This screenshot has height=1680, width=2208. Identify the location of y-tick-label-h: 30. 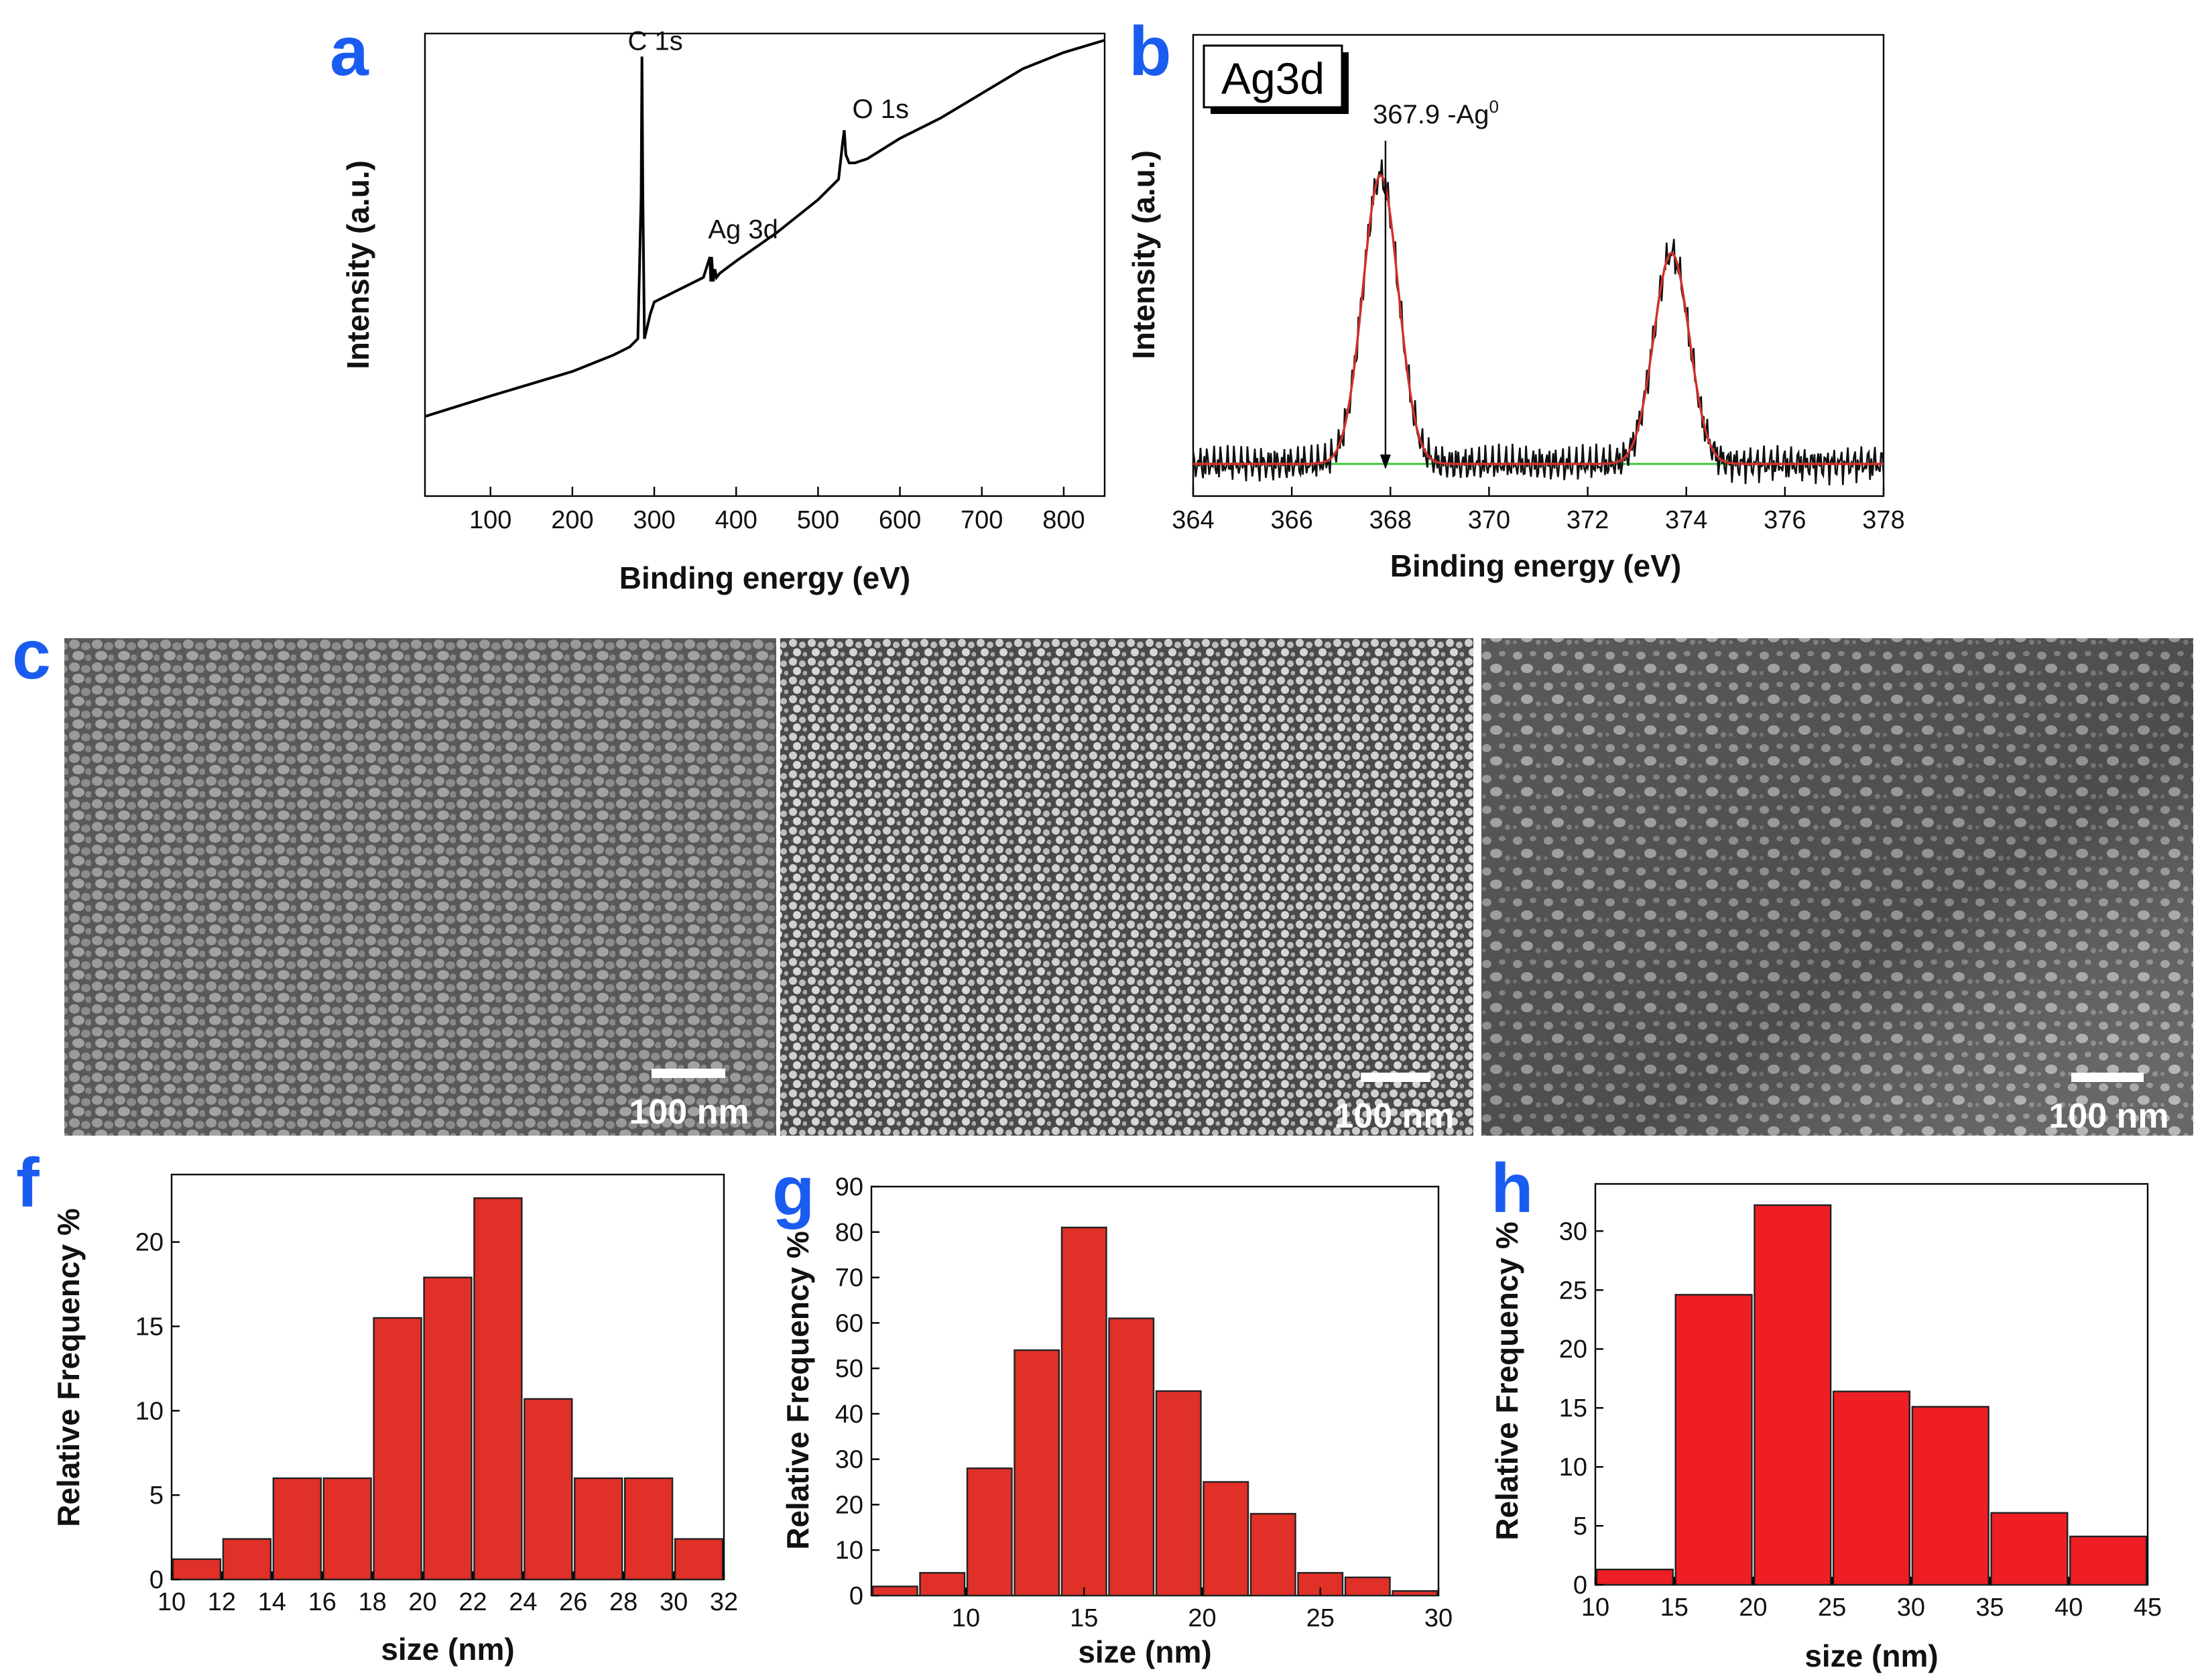
(1573, 1231).